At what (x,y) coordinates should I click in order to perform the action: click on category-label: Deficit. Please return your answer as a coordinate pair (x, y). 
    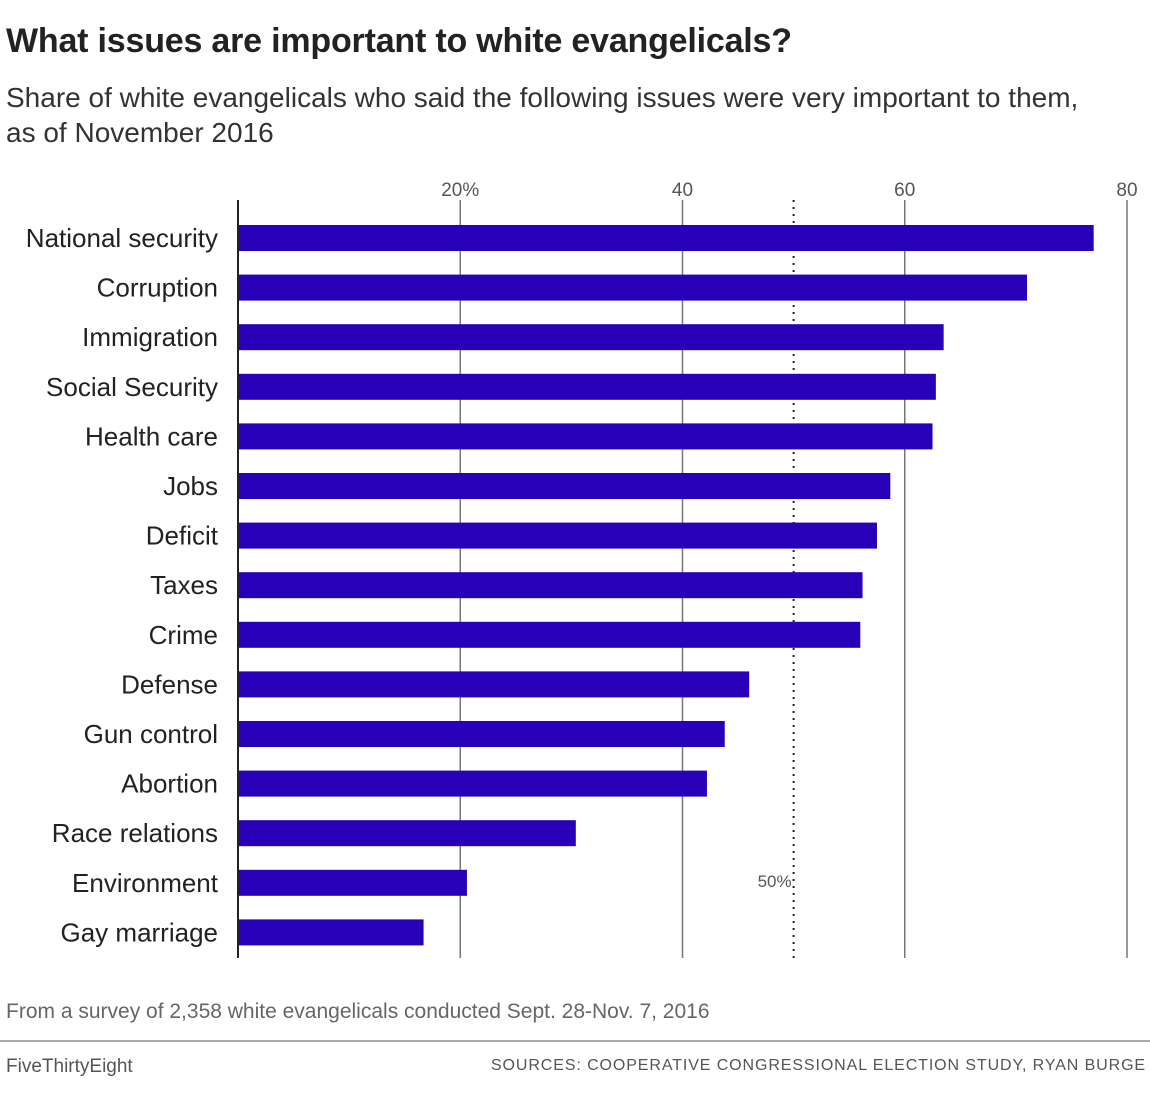
    Looking at the image, I should click on (182, 536).